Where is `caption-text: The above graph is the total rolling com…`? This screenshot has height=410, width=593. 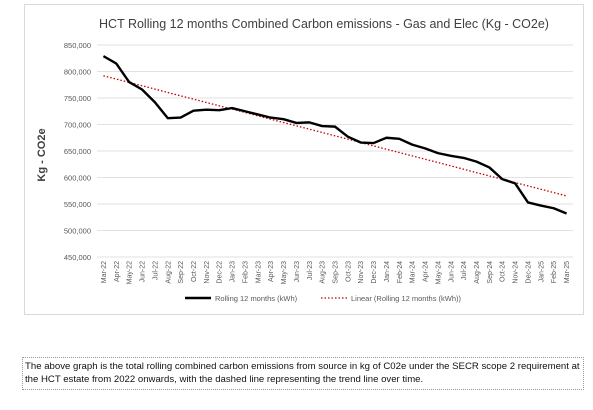 caption-text: The above graph is the total rolling com… is located at coordinates (302, 373).